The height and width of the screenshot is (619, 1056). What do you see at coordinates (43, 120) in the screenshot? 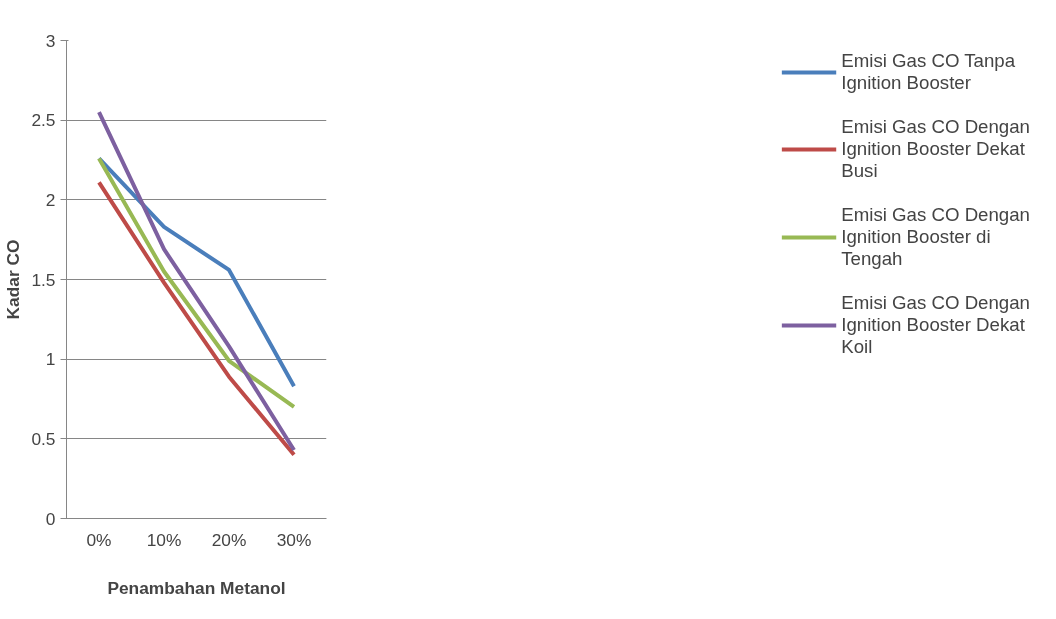
I see `y-tick-label: 2.5` at bounding box center [43, 120].